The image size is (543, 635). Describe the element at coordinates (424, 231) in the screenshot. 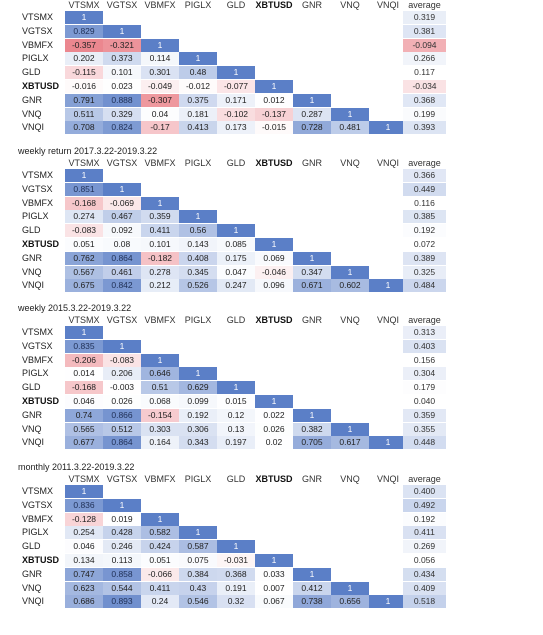

I see `average-cell: 0.192` at that location.